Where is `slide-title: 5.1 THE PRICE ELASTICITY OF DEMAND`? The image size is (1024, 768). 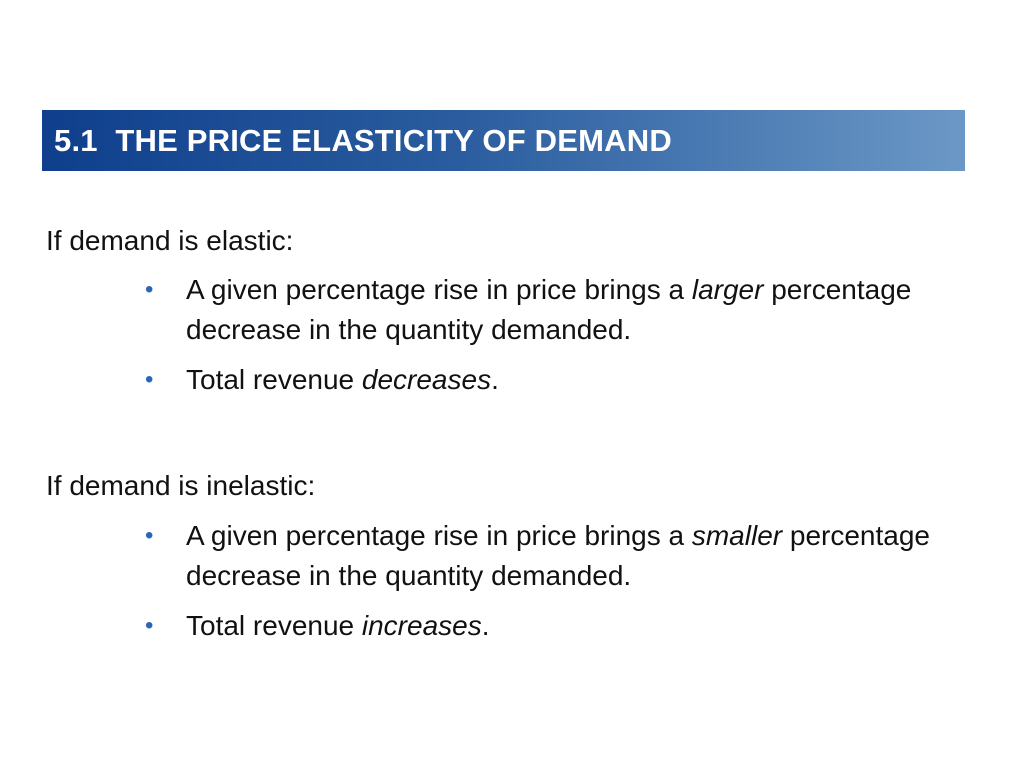
slide-title: 5.1 THE PRICE ELASTICITY OF DEMAND is located at coordinates (363, 141).